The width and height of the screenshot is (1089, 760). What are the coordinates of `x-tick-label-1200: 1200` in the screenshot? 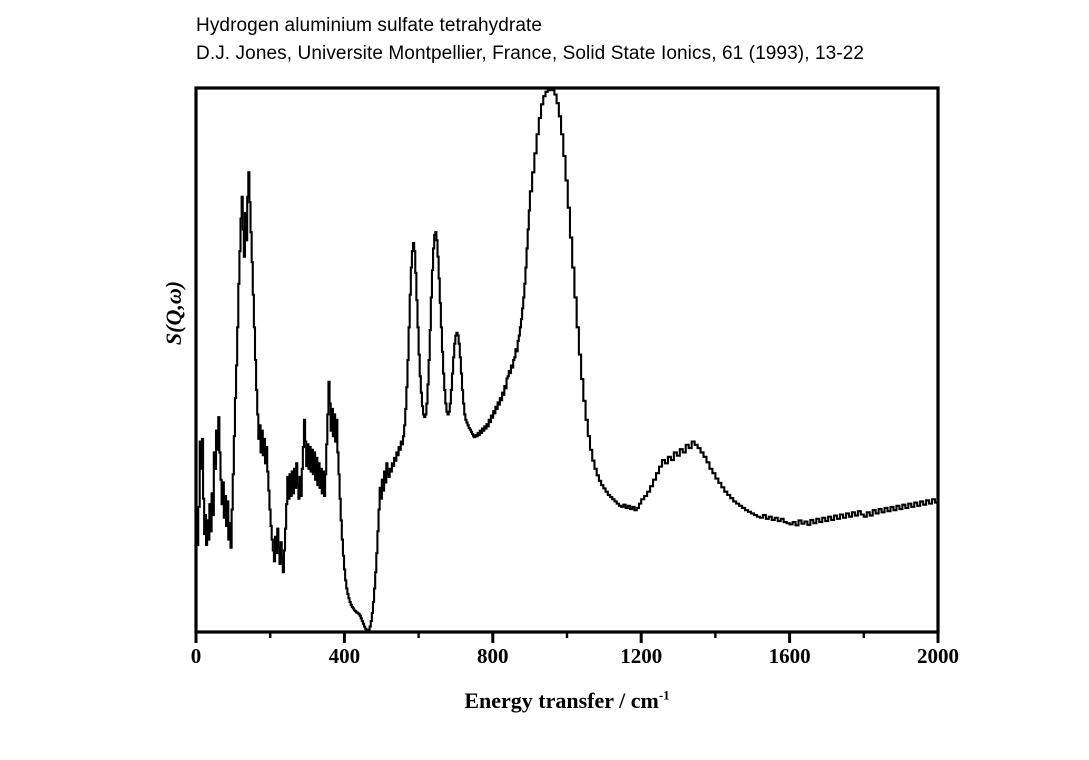 It's located at (641, 656).